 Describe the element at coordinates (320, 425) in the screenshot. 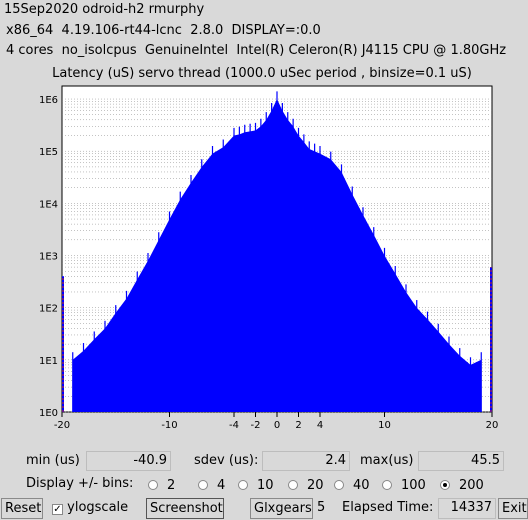

I see `x-tick-label: 4` at that location.